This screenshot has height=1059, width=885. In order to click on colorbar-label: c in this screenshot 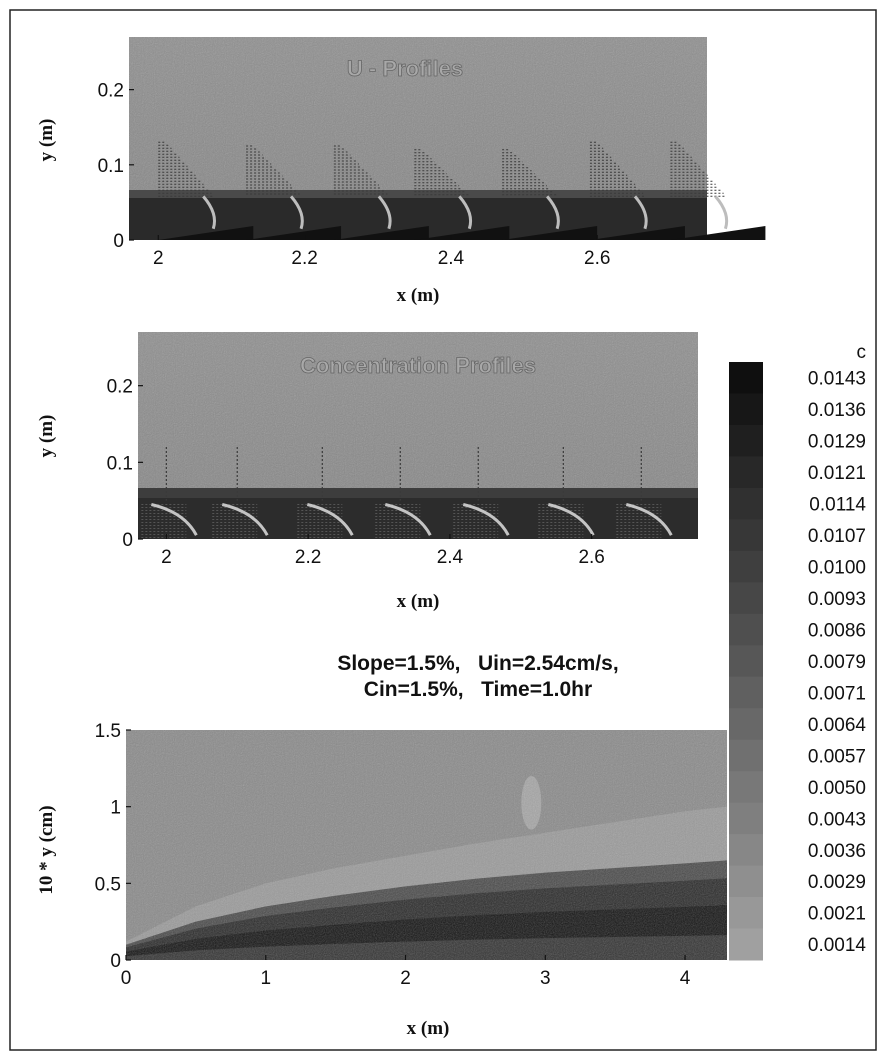, I will do `click(862, 352)`.